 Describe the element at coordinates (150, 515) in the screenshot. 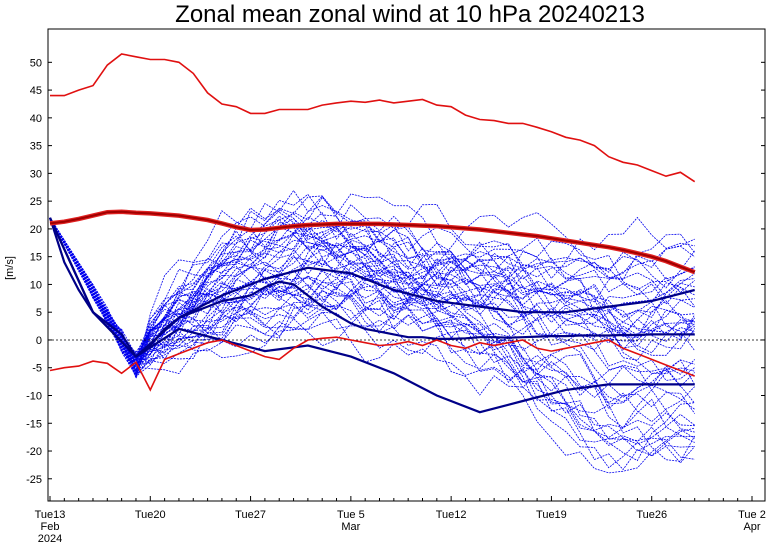

I see `x-tick-label: Tue20` at that location.